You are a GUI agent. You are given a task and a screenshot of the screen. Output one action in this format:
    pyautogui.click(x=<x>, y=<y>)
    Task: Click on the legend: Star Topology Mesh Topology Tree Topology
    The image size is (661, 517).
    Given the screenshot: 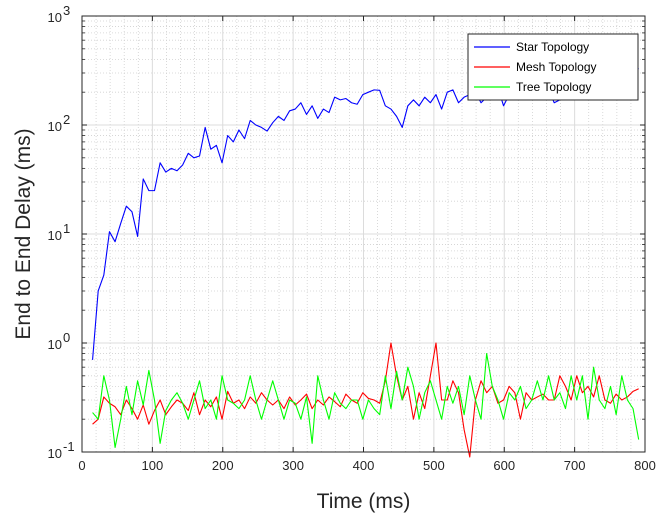 What is the action you would take?
    pyautogui.click(x=553, y=67)
    